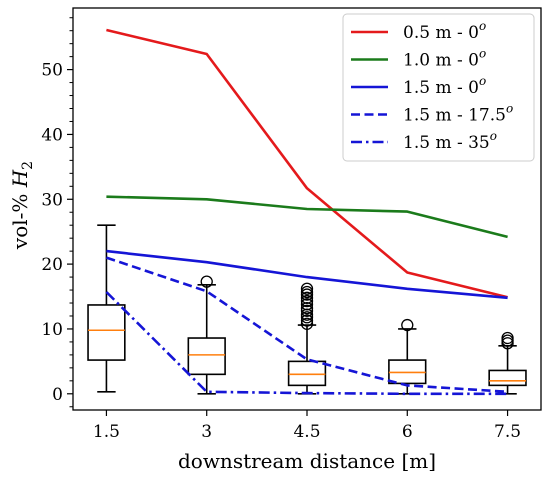 The height and width of the screenshot is (477, 550). I want to click on y-axis-label: vol-% H2, so click(22, 205).